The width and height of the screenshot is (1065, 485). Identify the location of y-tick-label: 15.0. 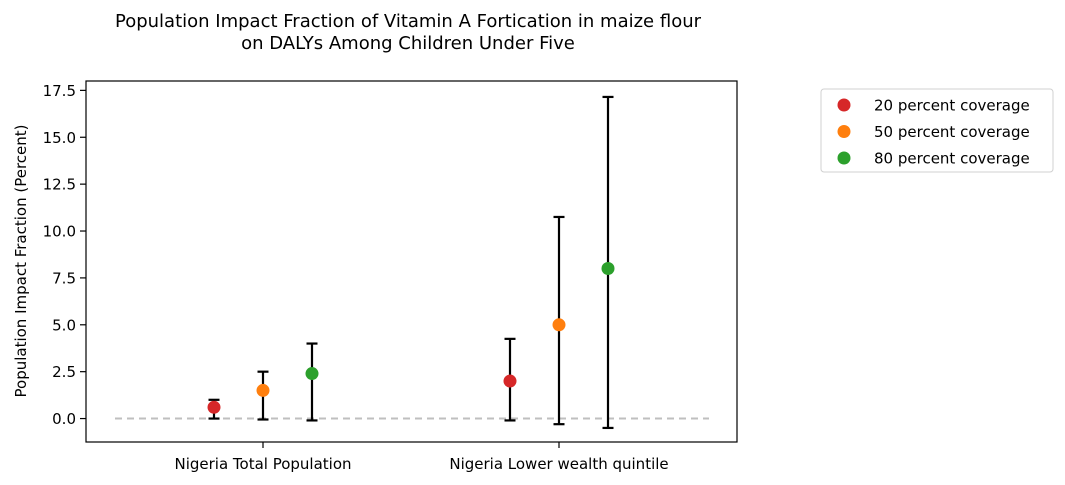
(59, 138).